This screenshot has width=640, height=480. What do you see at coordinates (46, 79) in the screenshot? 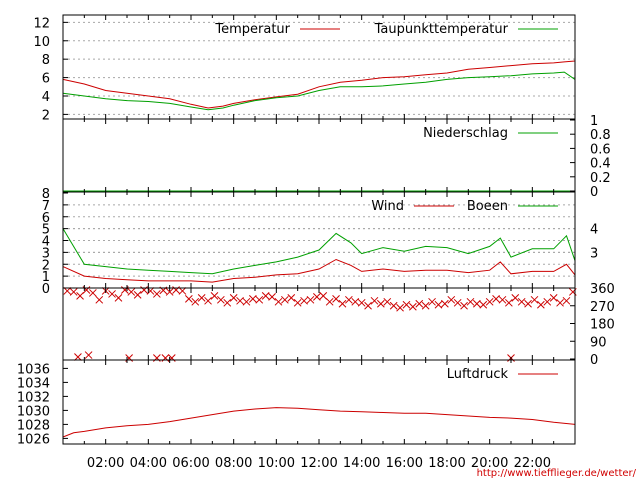
I see `y-tick-label: 6` at bounding box center [46, 79].